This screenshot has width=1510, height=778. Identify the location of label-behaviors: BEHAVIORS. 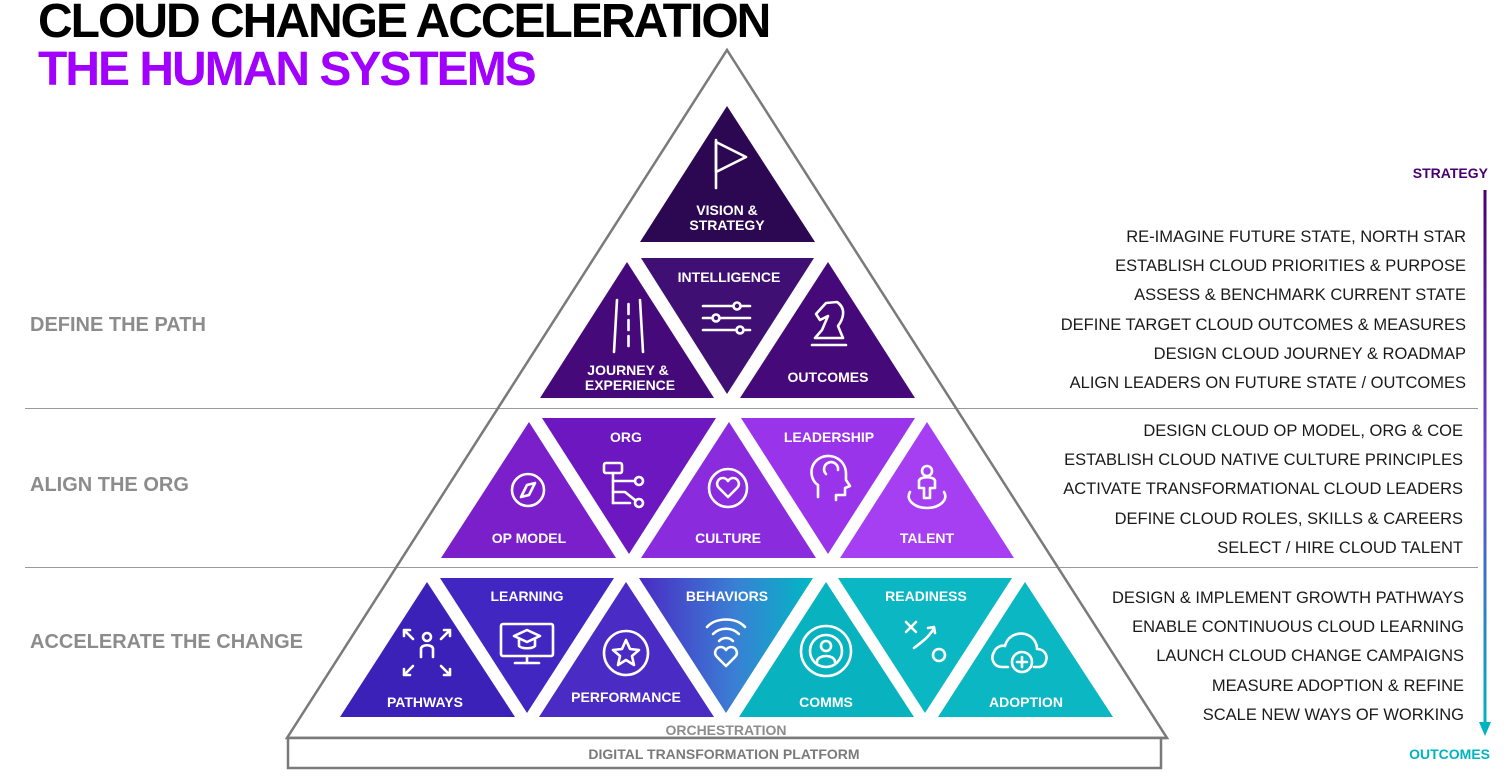
(727, 596).